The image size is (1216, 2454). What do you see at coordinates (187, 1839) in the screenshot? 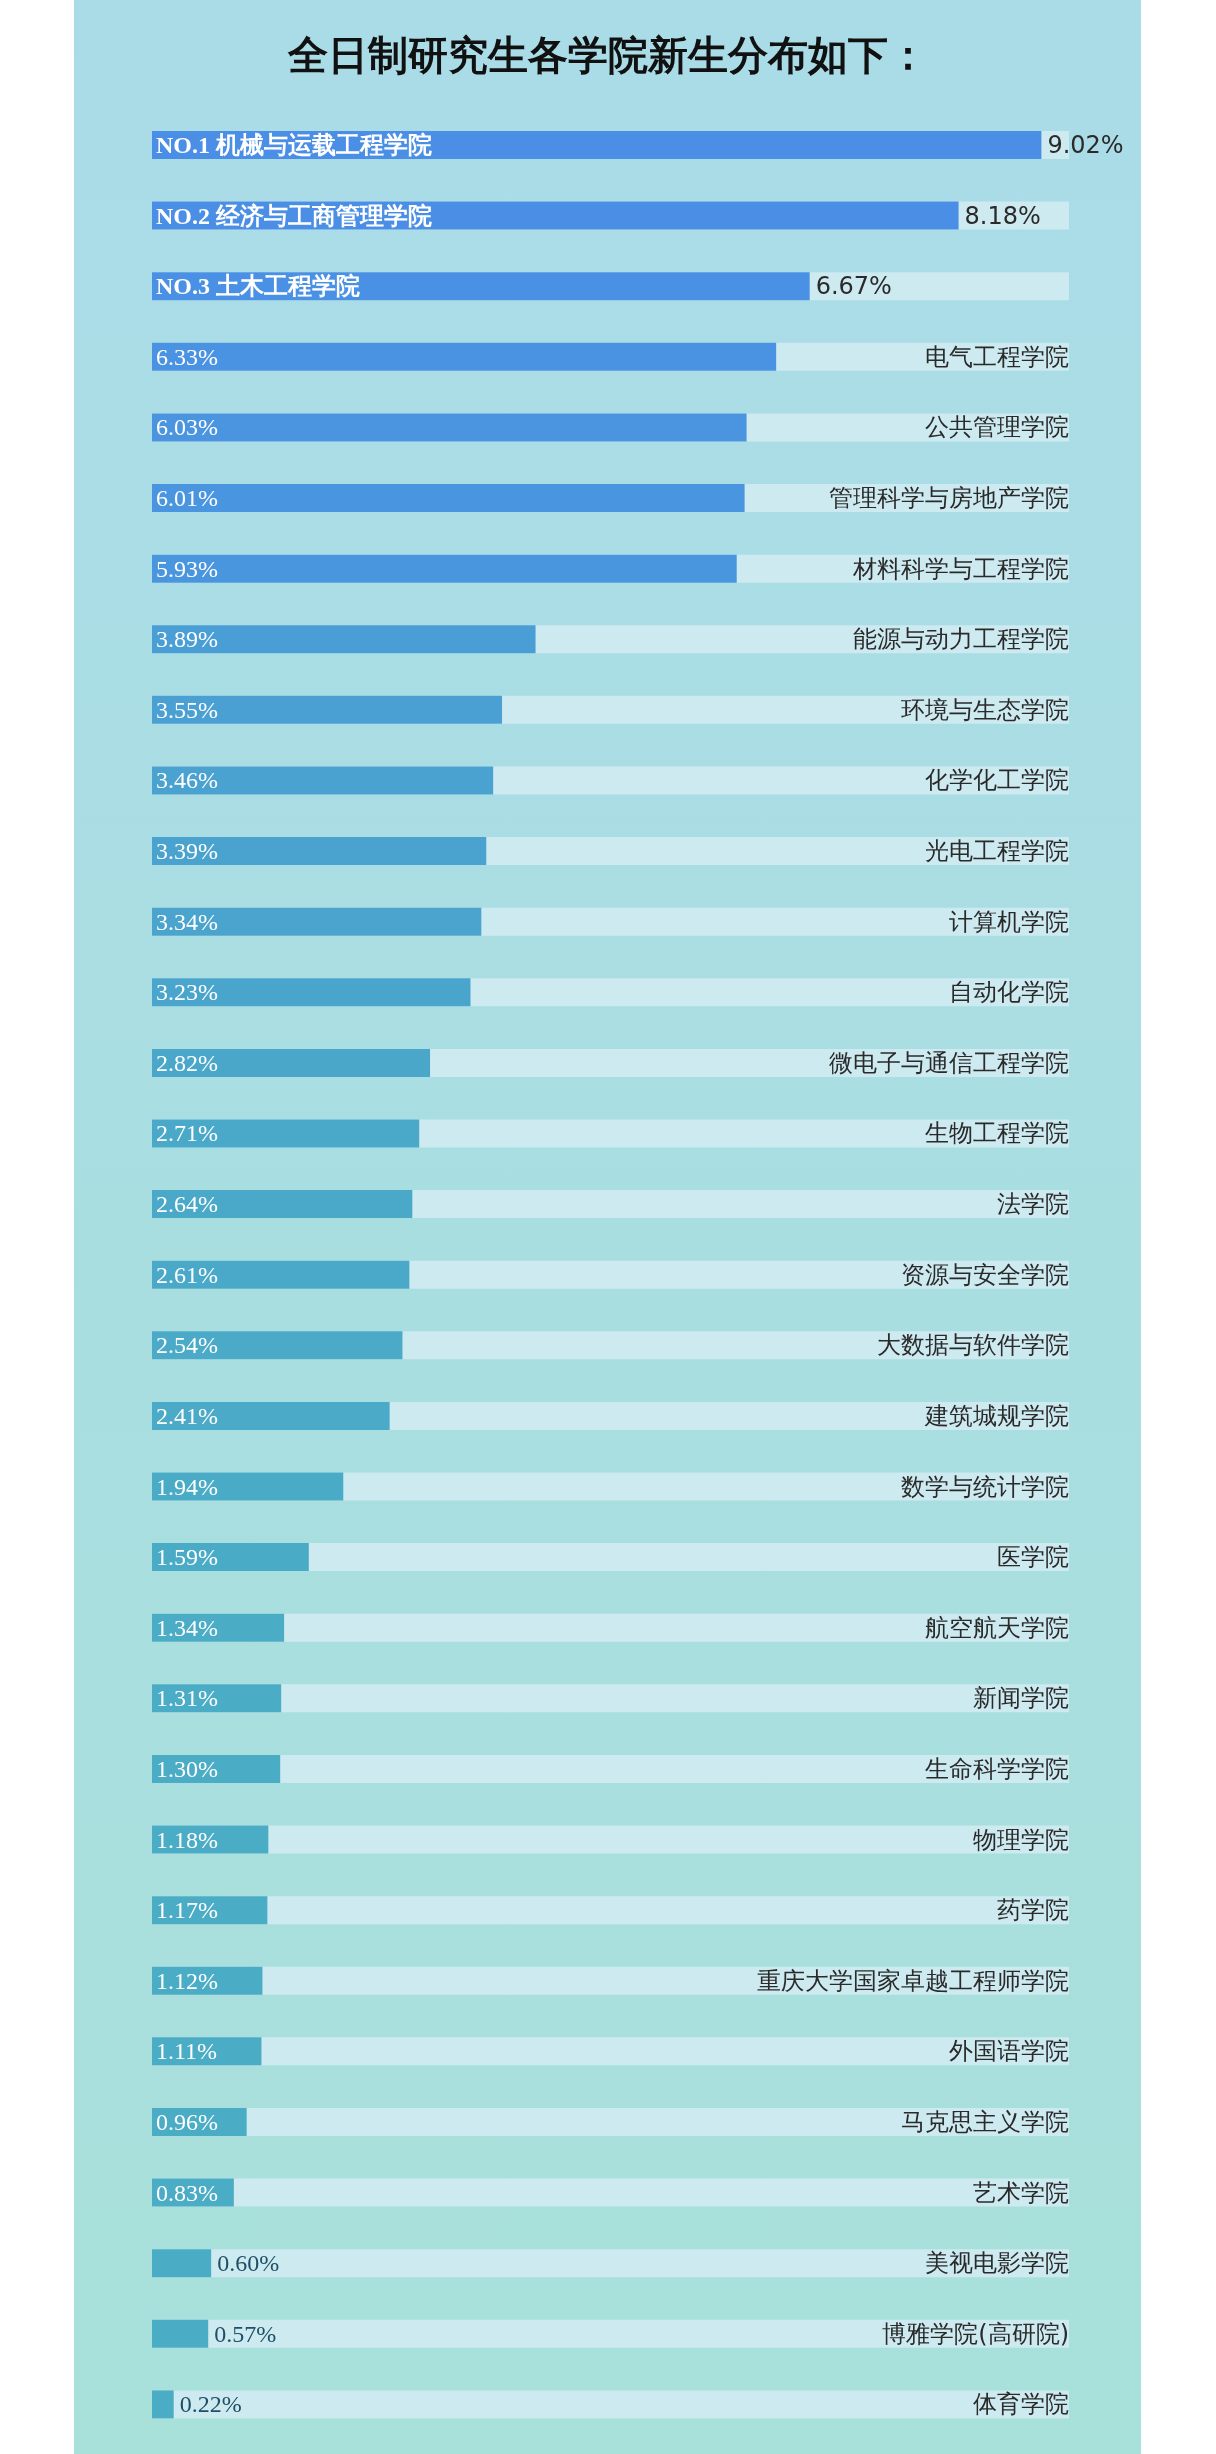
I see `data-label: 1.18%` at bounding box center [187, 1839].